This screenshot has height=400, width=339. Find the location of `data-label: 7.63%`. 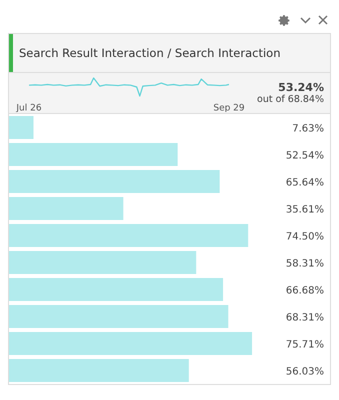

data-label: 7.63% is located at coordinates (308, 129).